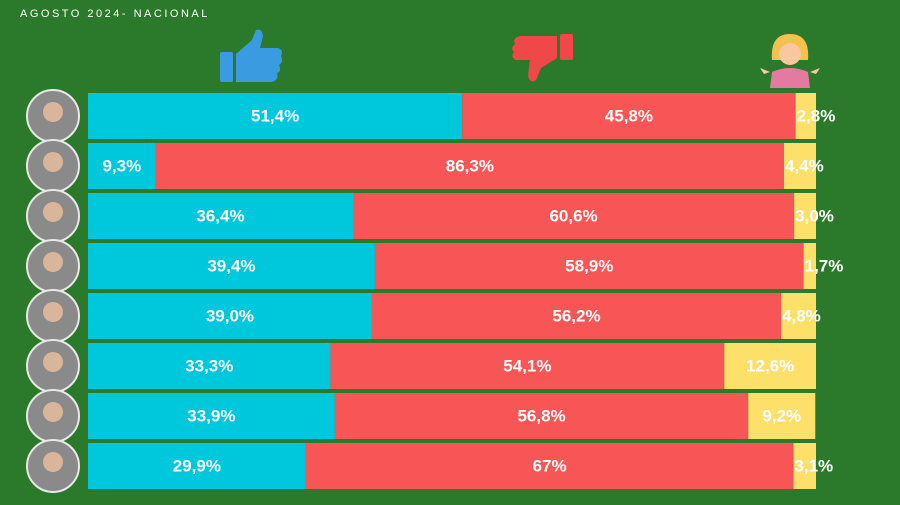  I want to click on value-label: 54,1%, so click(527, 365).